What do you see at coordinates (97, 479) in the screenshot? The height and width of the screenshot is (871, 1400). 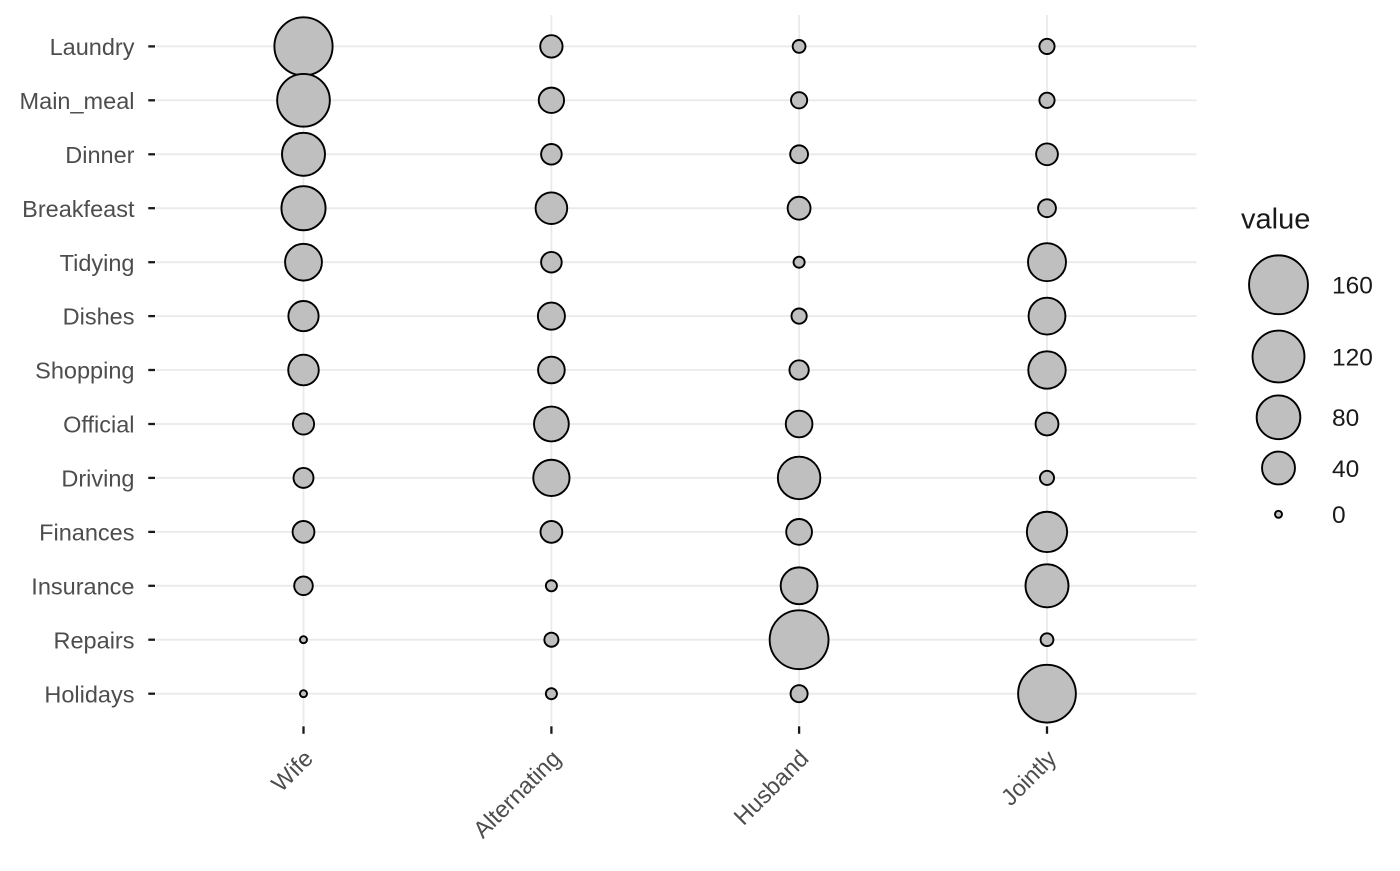 I see `svg-text: Driving` at bounding box center [97, 479].